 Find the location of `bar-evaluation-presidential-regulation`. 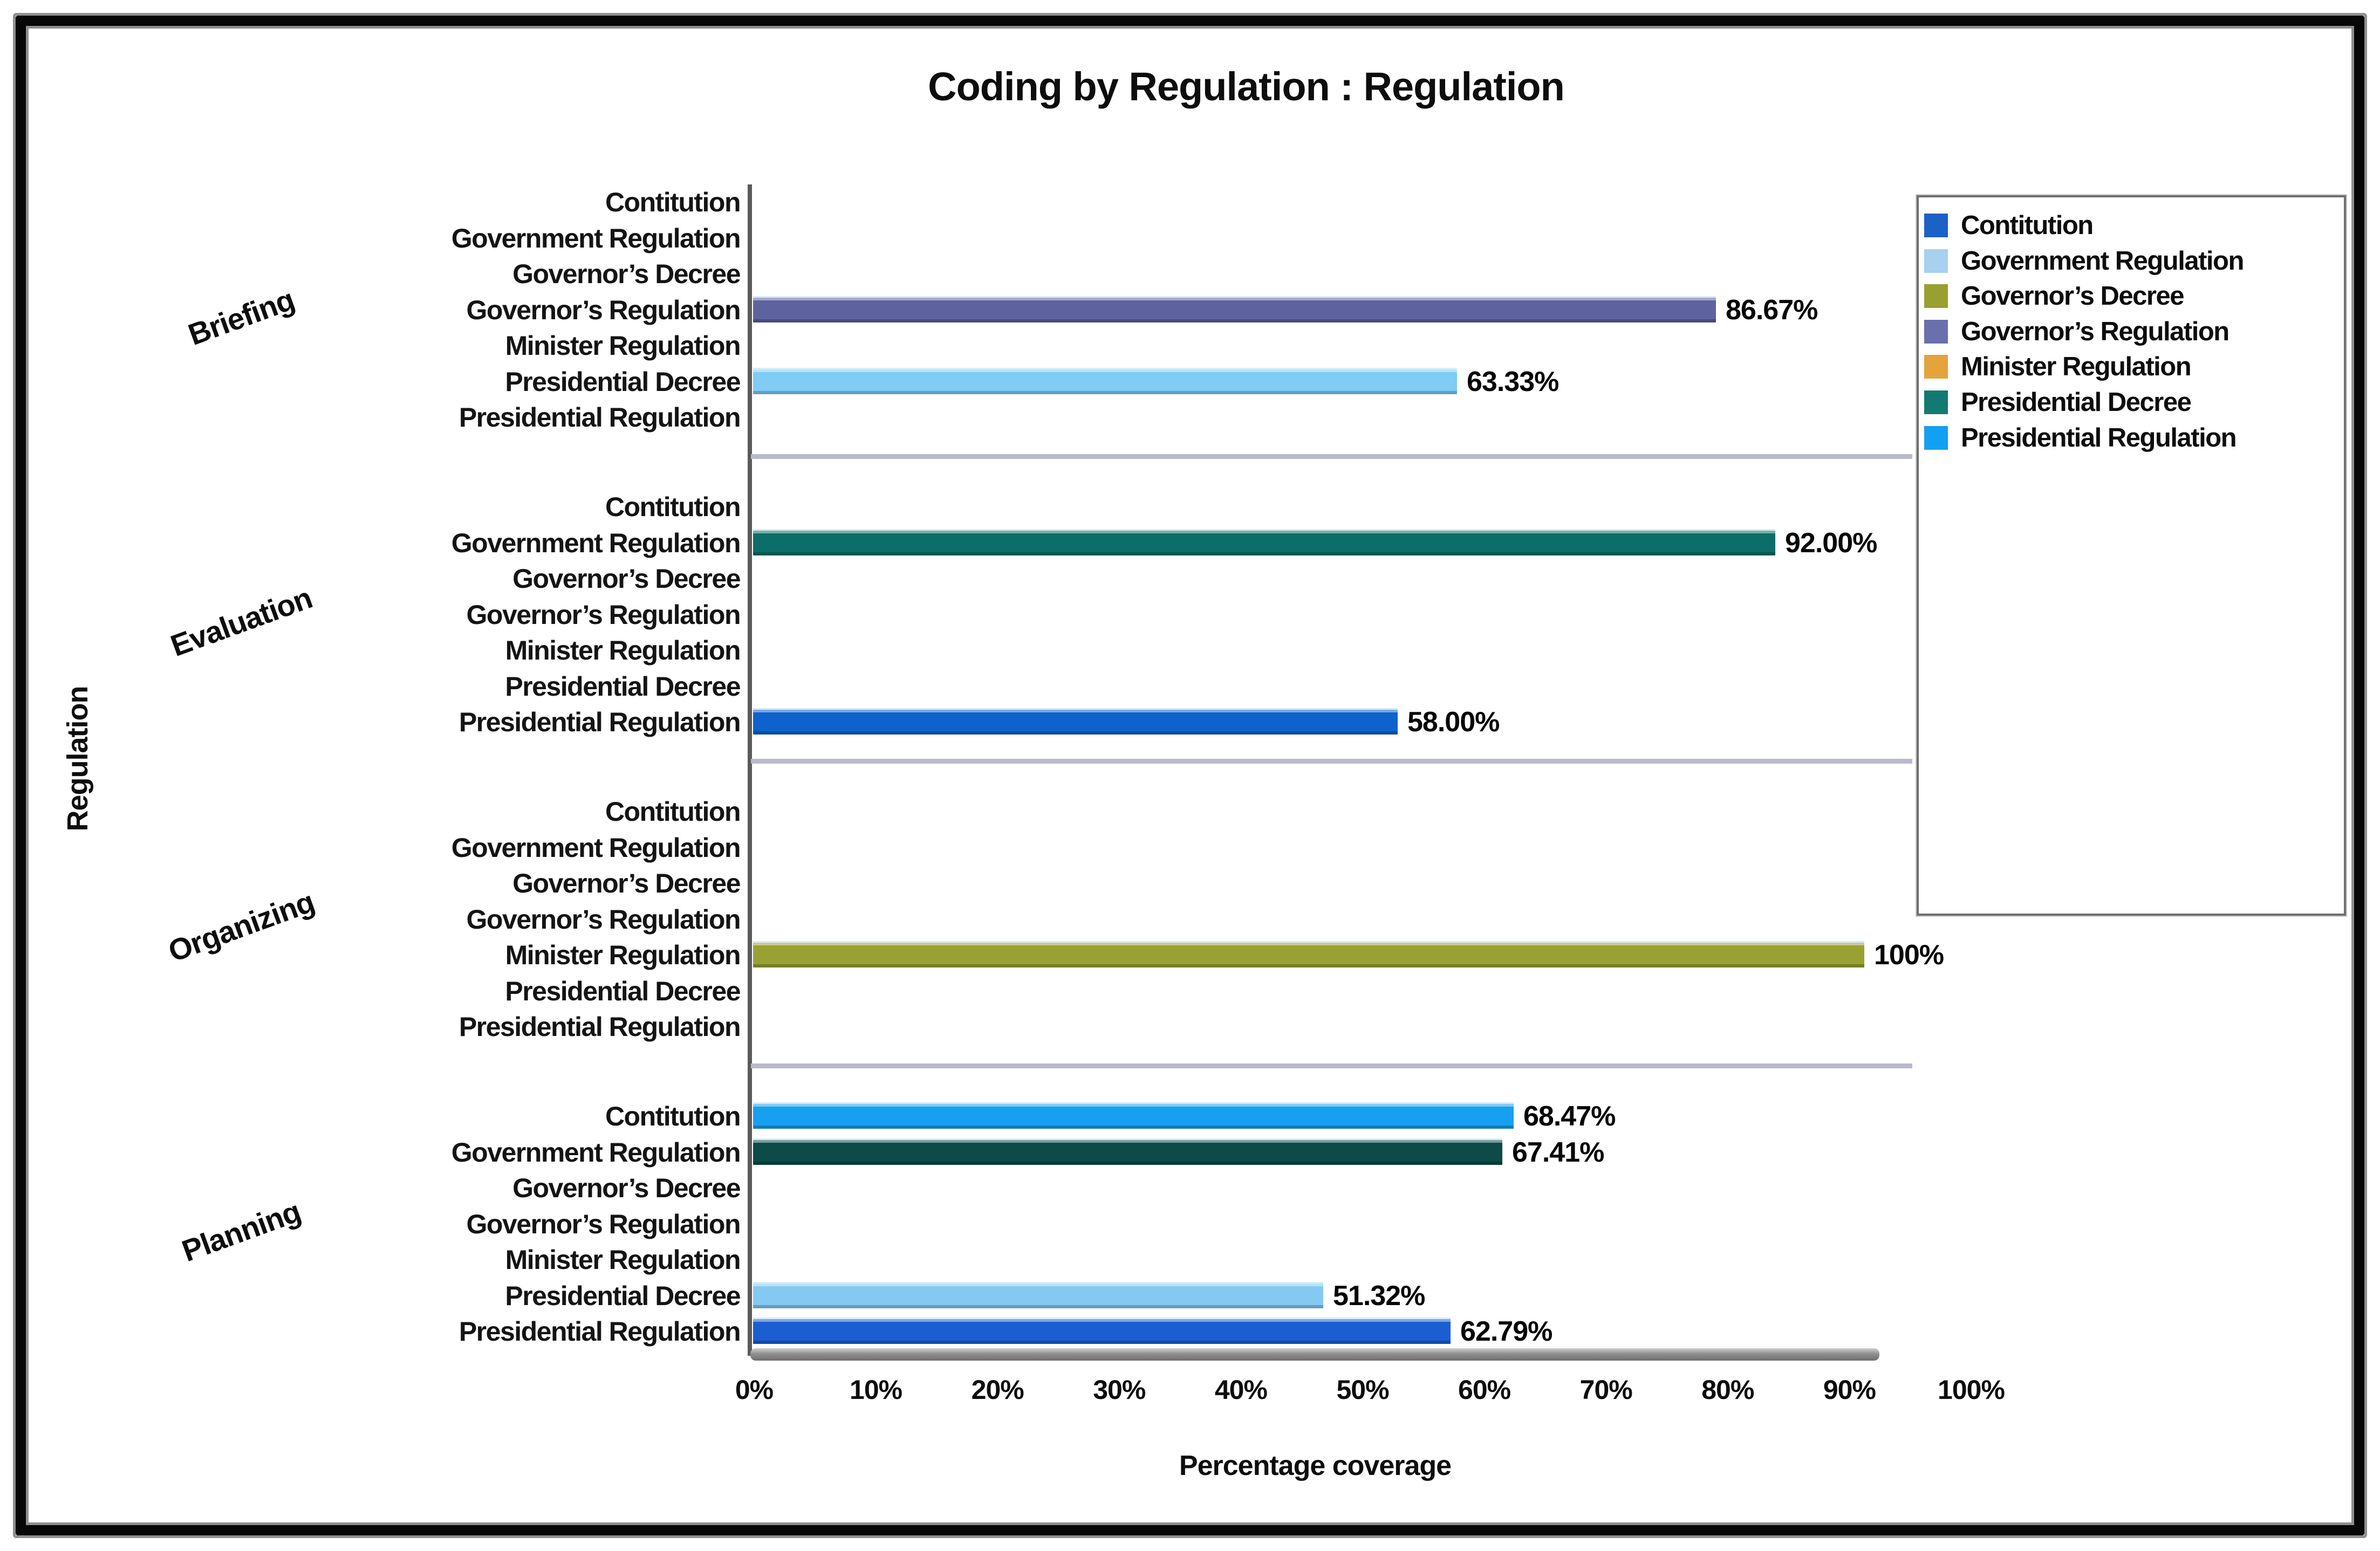

bar-evaluation-presidential-regulation is located at coordinates (1075, 722).